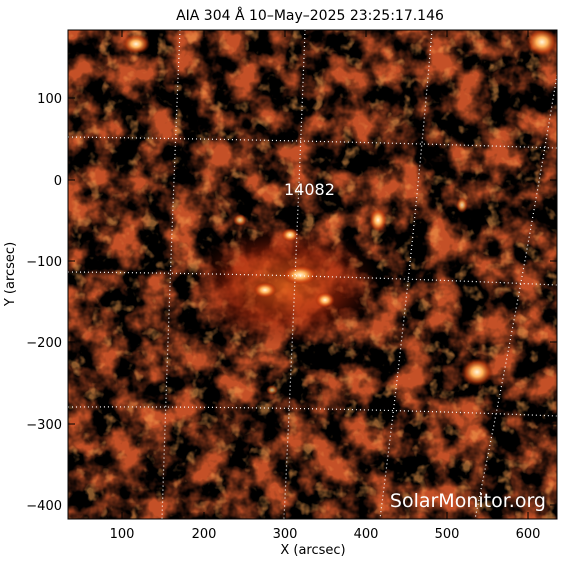 This screenshot has width=564, height=564. Describe the element at coordinates (44, 303) in the screenshot. I see `y-tick-labels: 100 0 −100 −200 −300 −400` at that location.